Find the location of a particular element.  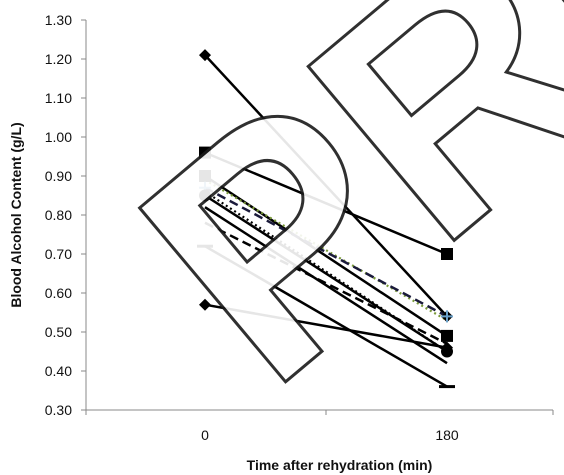

y-tick-label: 1.10 is located at coordinates (58, 98).